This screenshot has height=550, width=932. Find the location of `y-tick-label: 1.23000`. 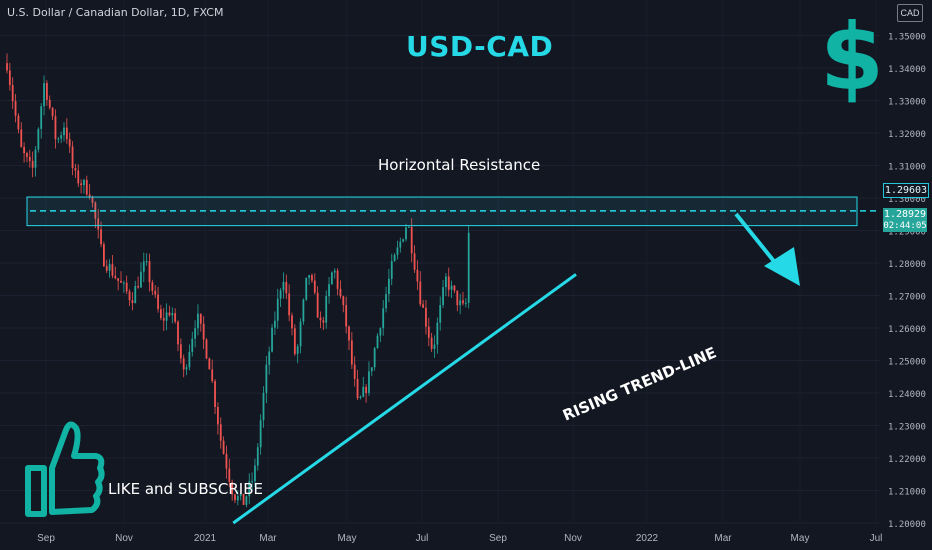

y-tick-label: 1.23000 is located at coordinates (907, 428).